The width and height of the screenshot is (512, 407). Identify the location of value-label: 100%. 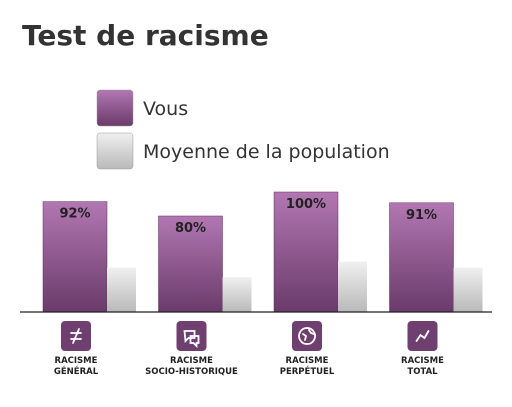
(306, 204).